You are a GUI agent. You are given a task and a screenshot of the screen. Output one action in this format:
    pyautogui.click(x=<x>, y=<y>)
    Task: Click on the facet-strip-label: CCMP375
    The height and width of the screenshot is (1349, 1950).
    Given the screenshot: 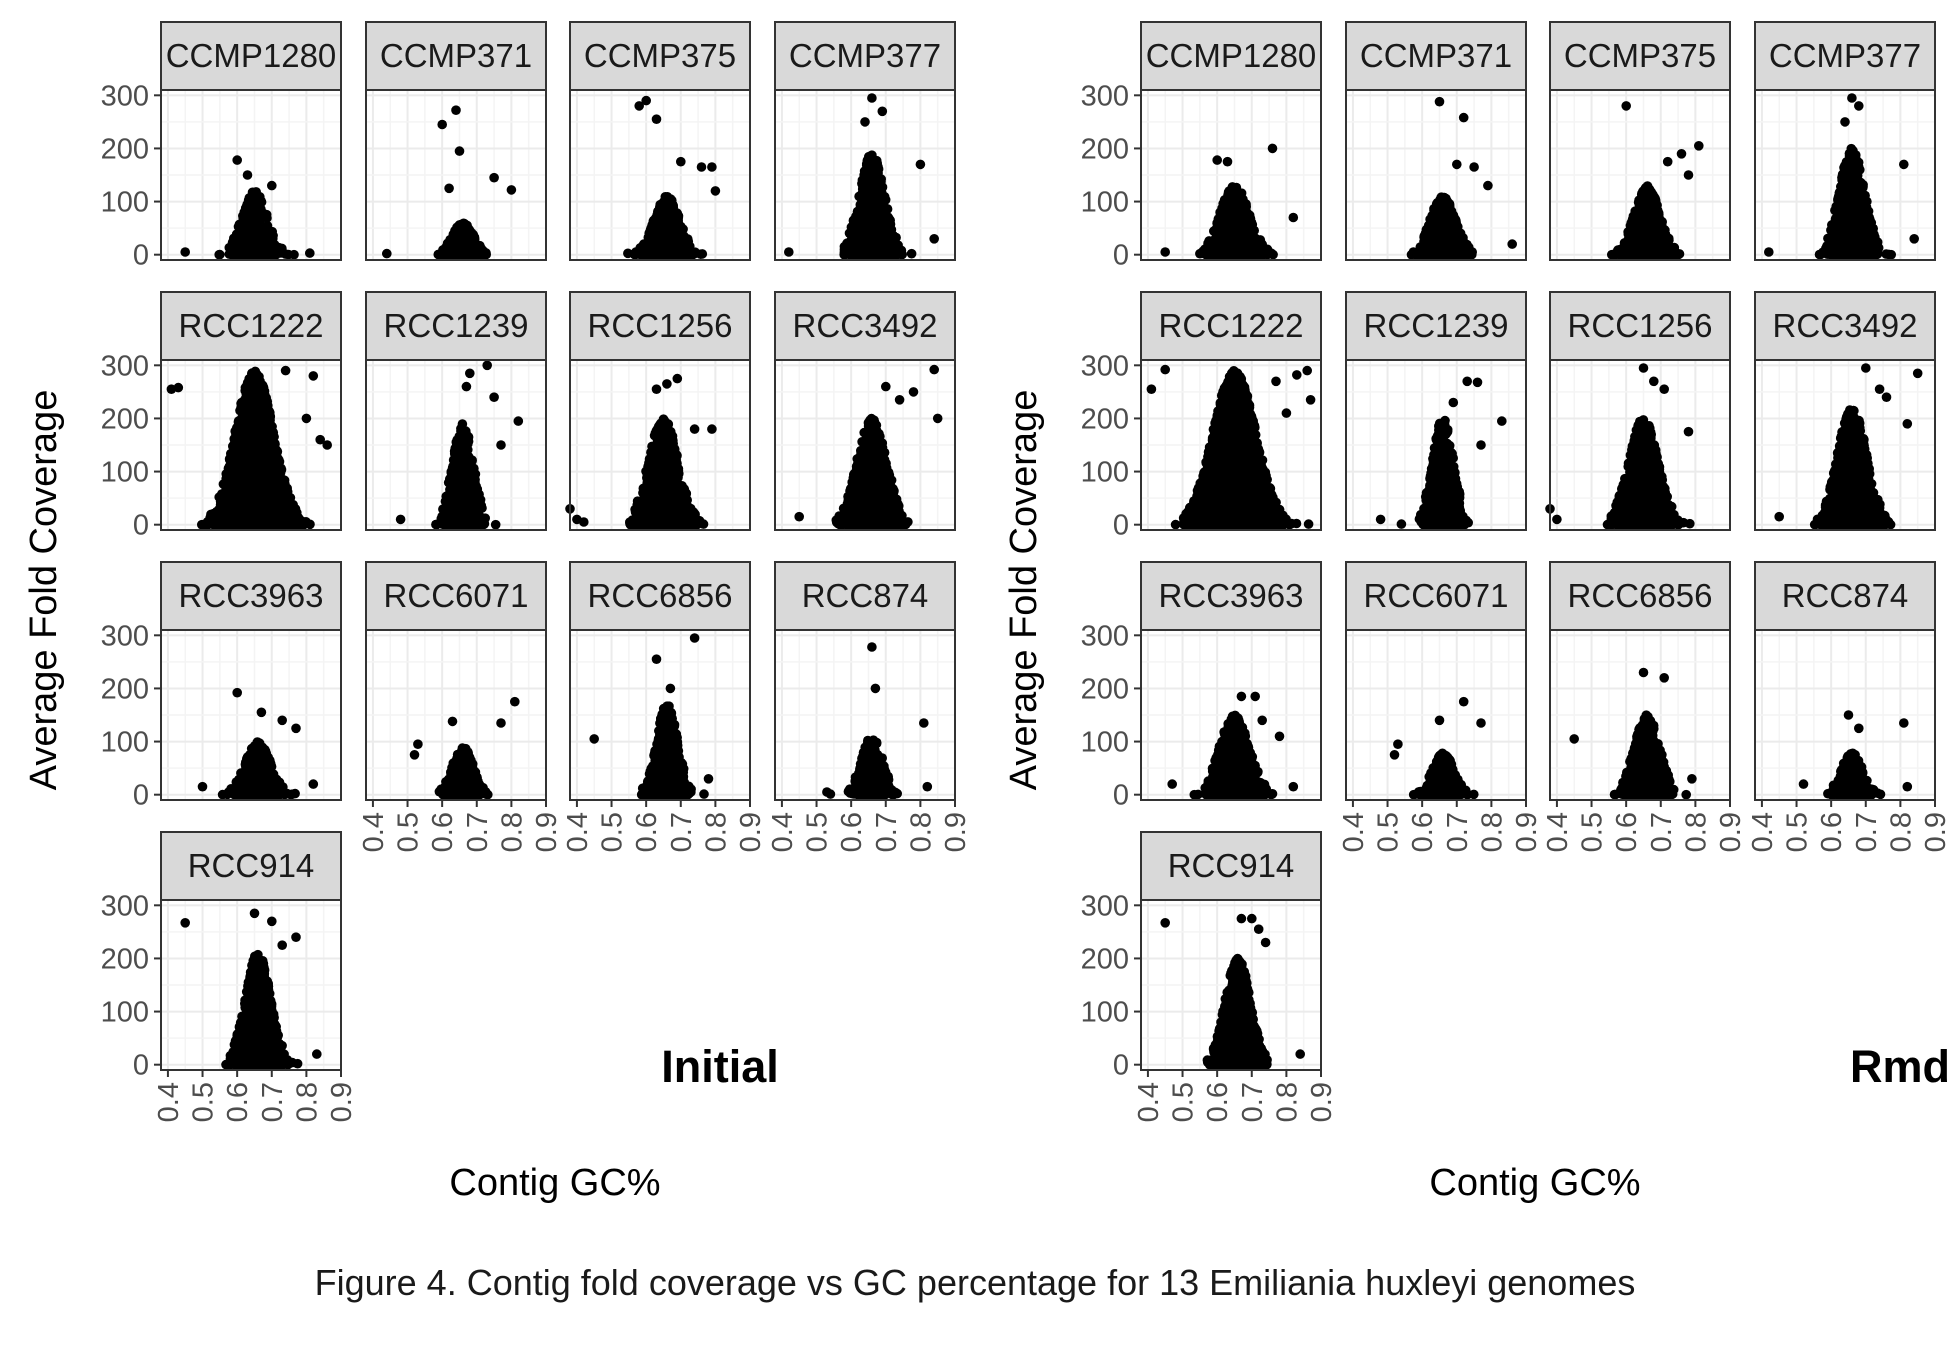 What is the action you would take?
    pyautogui.click(x=660, y=55)
    